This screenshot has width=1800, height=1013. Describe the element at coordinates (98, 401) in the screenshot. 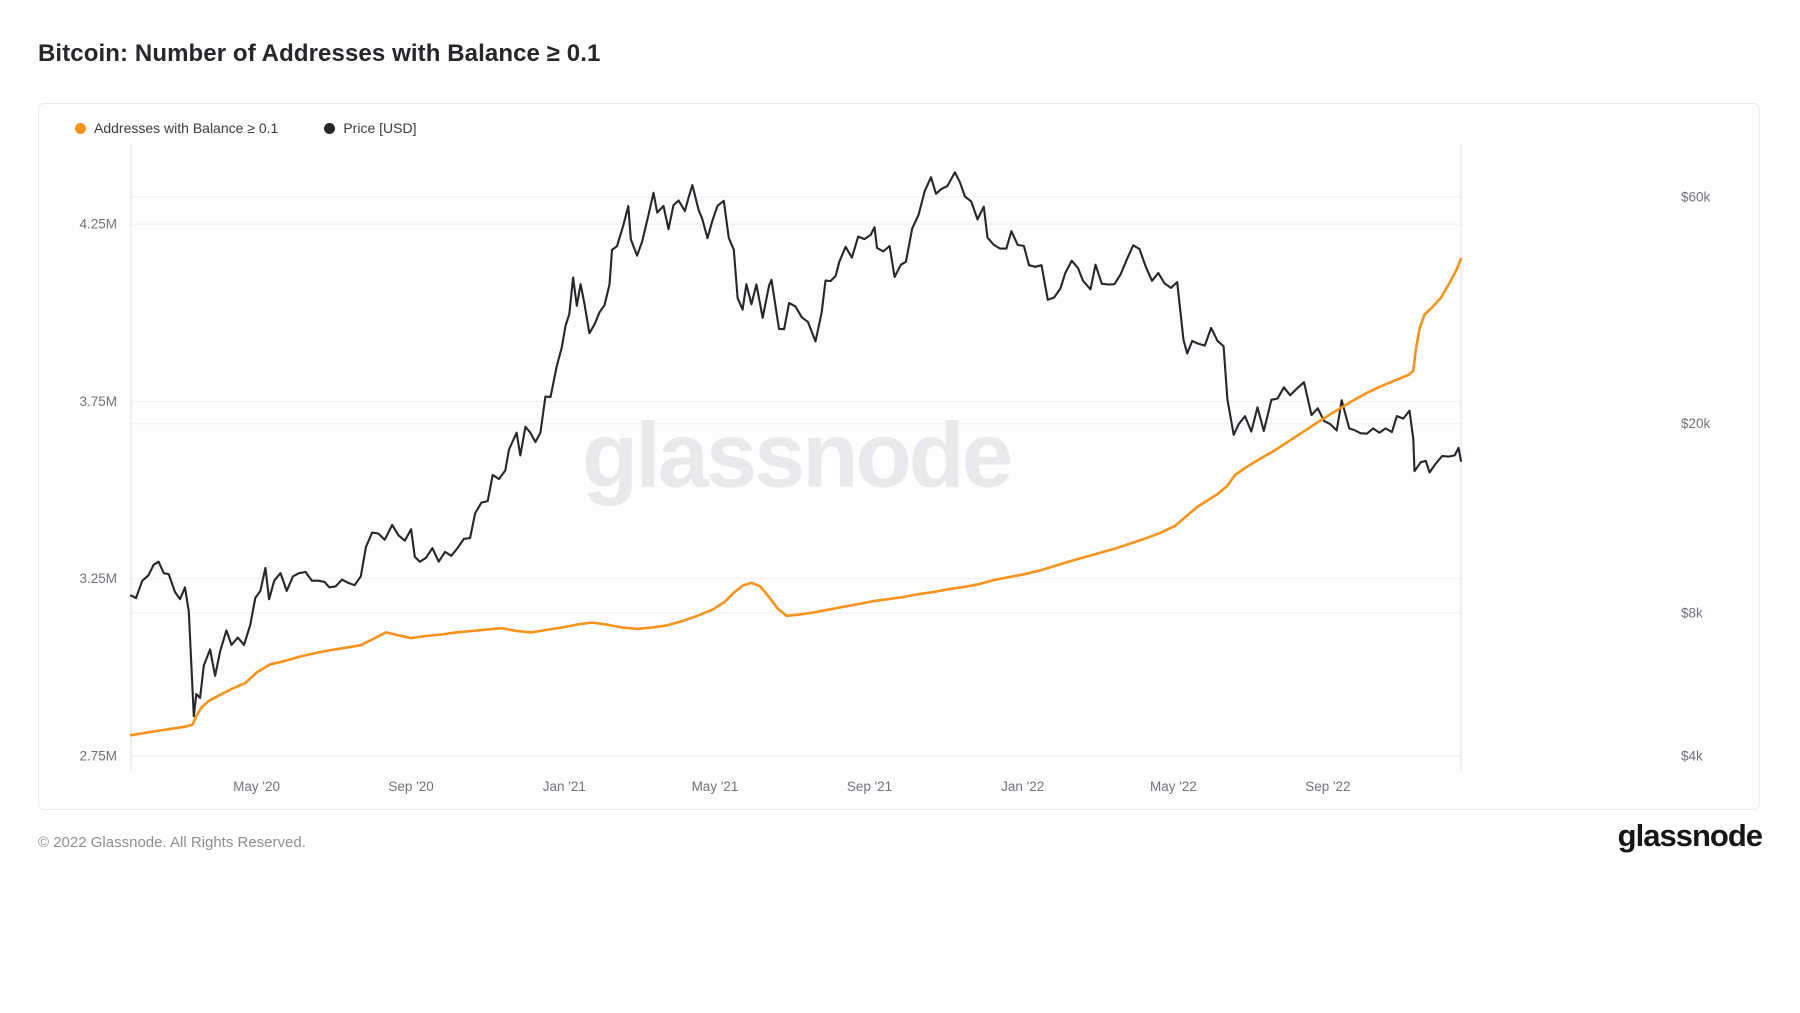

I see `left-axis-tick-label: 3.75M` at that location.